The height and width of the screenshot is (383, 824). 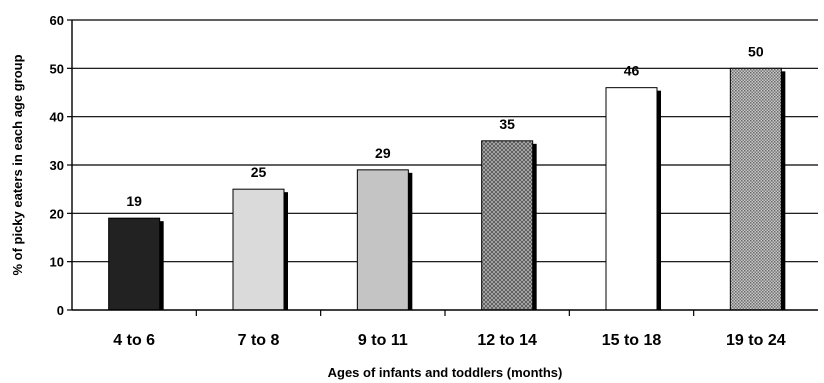 I want to click on x-tick-label: 19 to 24, so click(x=756, y=340).